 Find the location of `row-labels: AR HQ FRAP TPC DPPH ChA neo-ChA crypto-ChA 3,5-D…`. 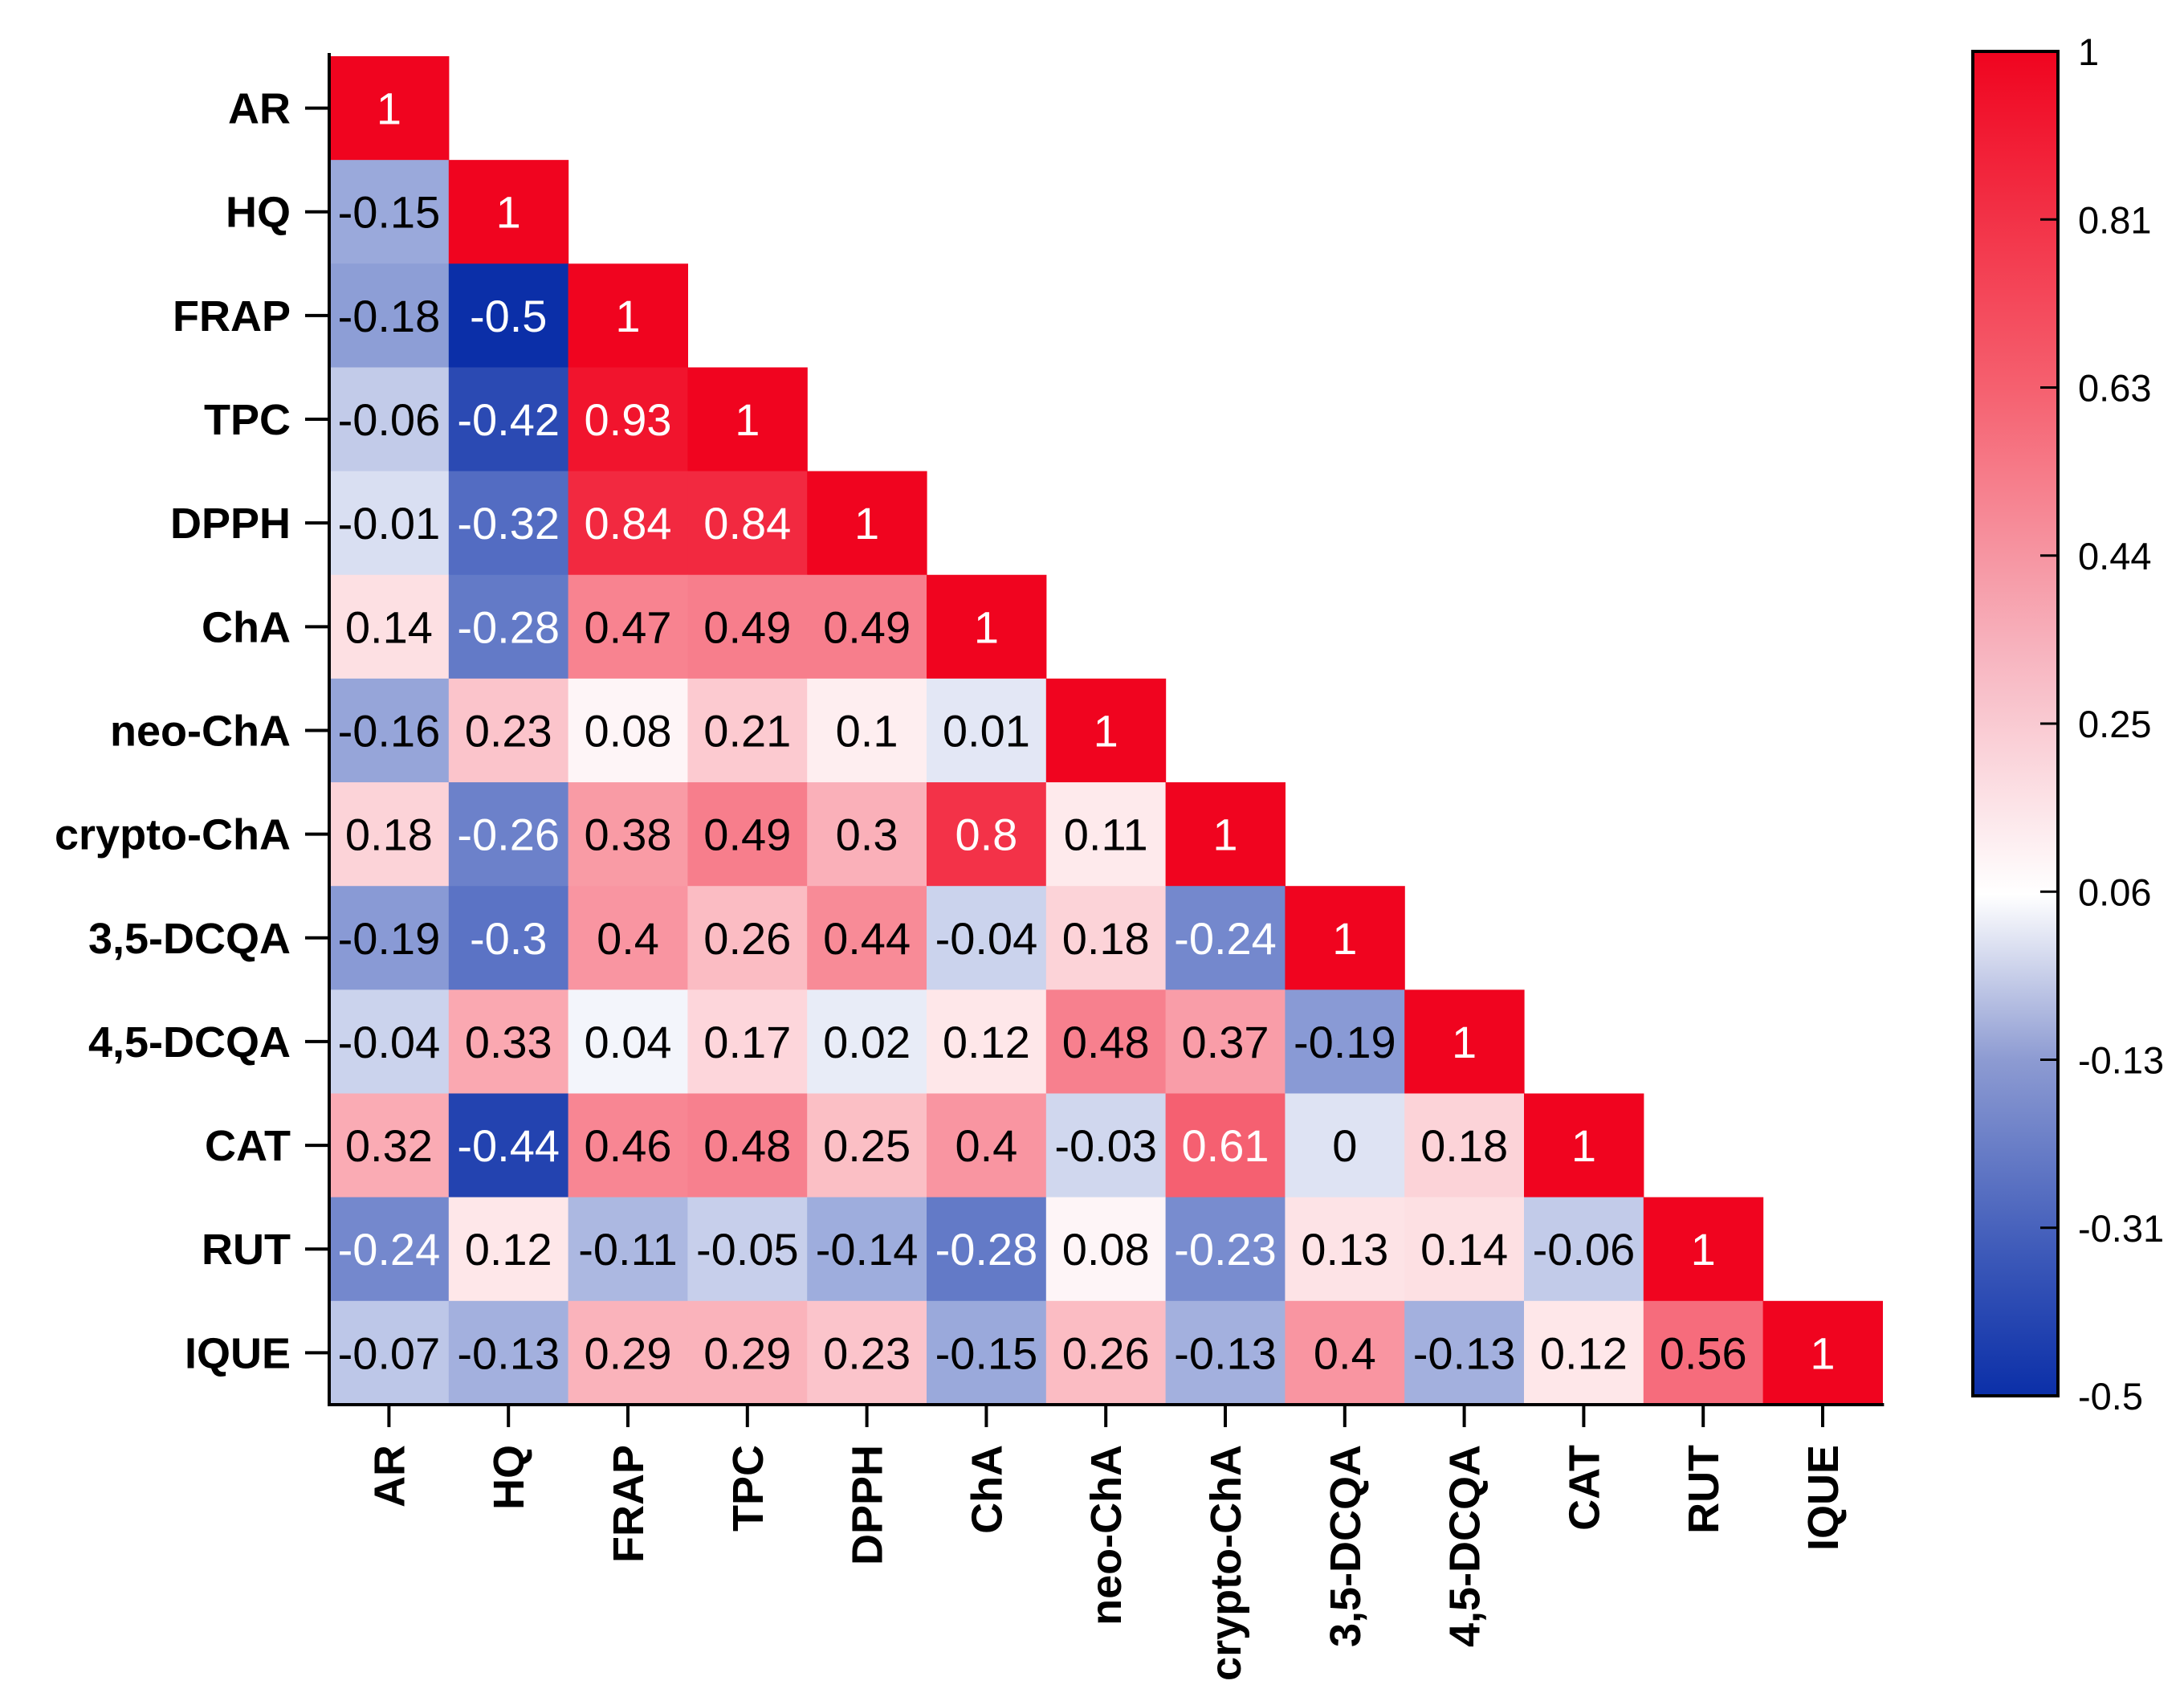

row-labels: AR HQ FRAP TPC DPPH ChA neo-ChA crypto-ChA 3,5-D… is located at coordinates (173, 731).